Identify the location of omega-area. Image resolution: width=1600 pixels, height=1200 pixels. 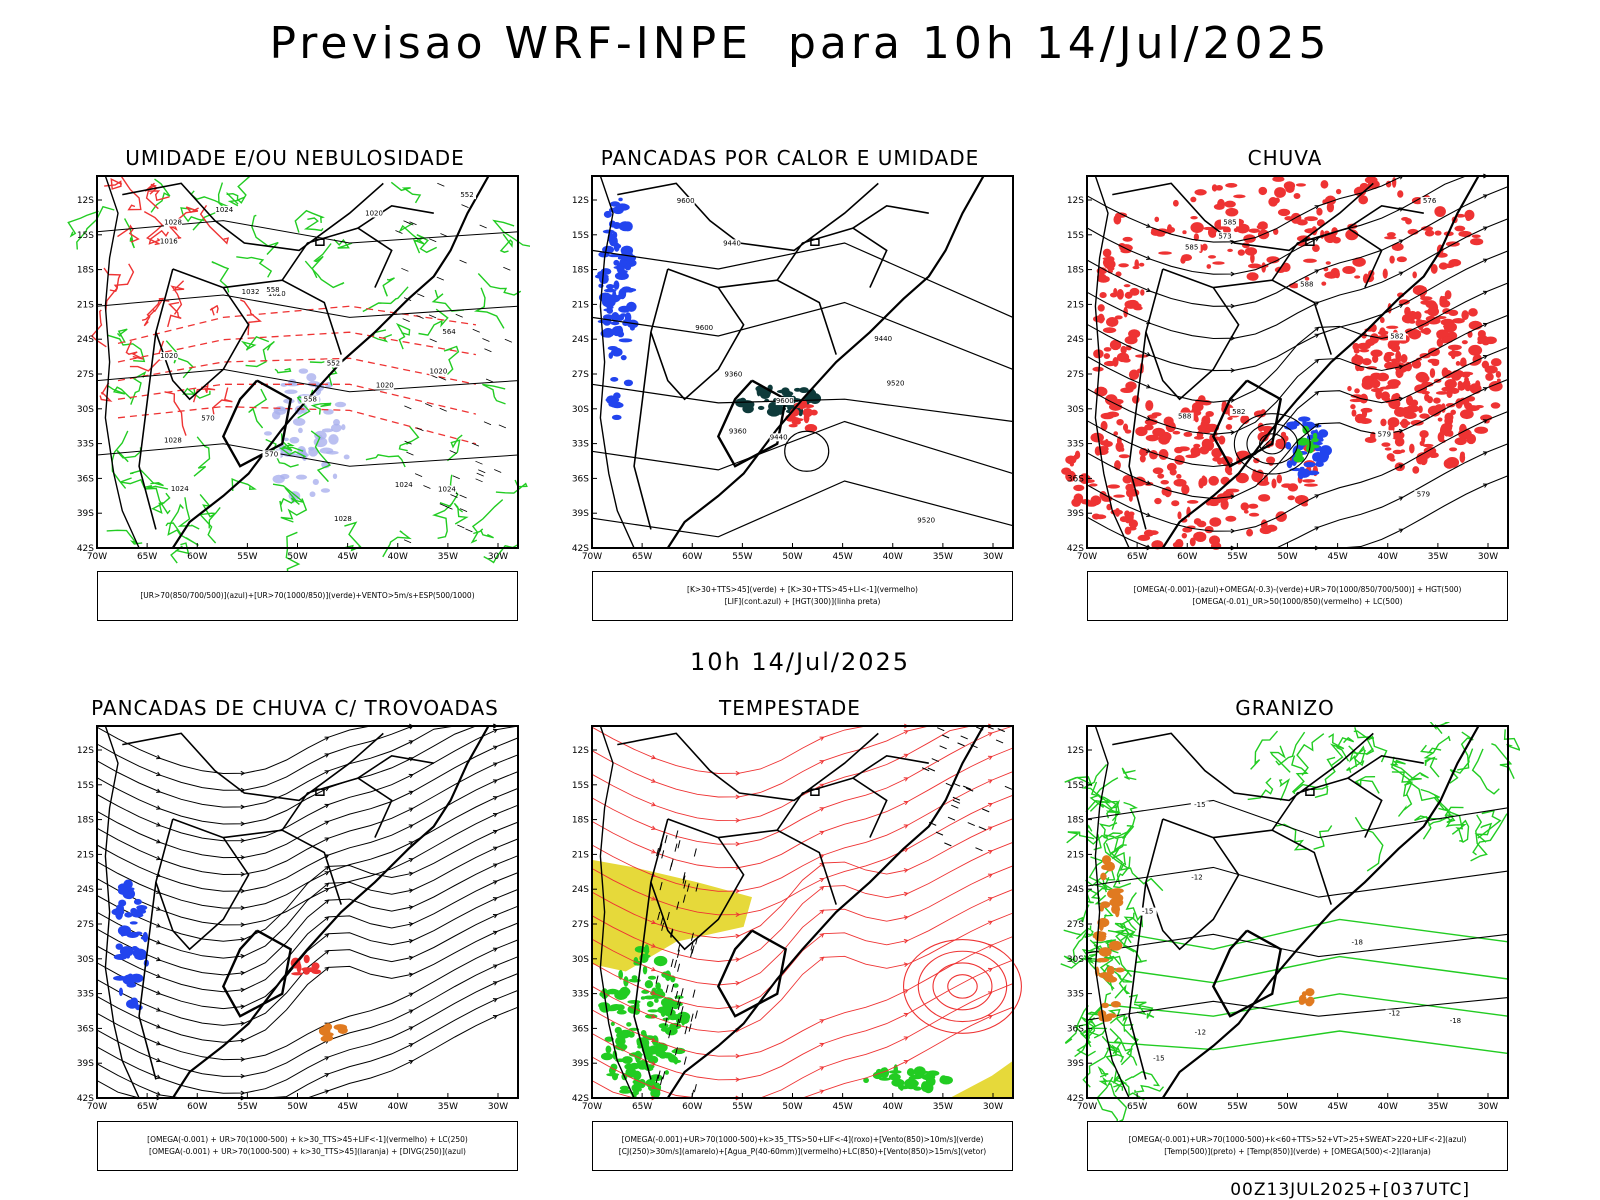
(1103, 960).